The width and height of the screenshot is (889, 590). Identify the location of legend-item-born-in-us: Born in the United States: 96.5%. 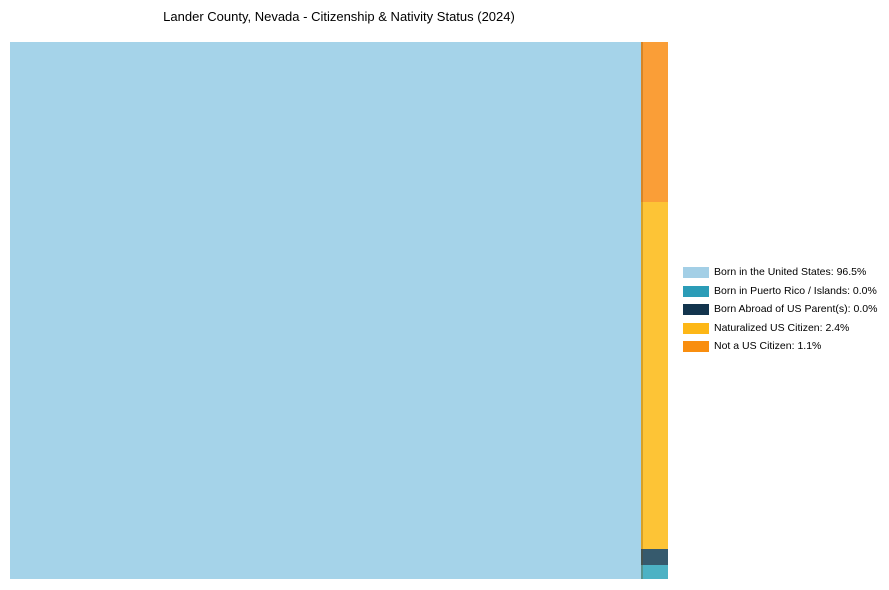
(780, 272).